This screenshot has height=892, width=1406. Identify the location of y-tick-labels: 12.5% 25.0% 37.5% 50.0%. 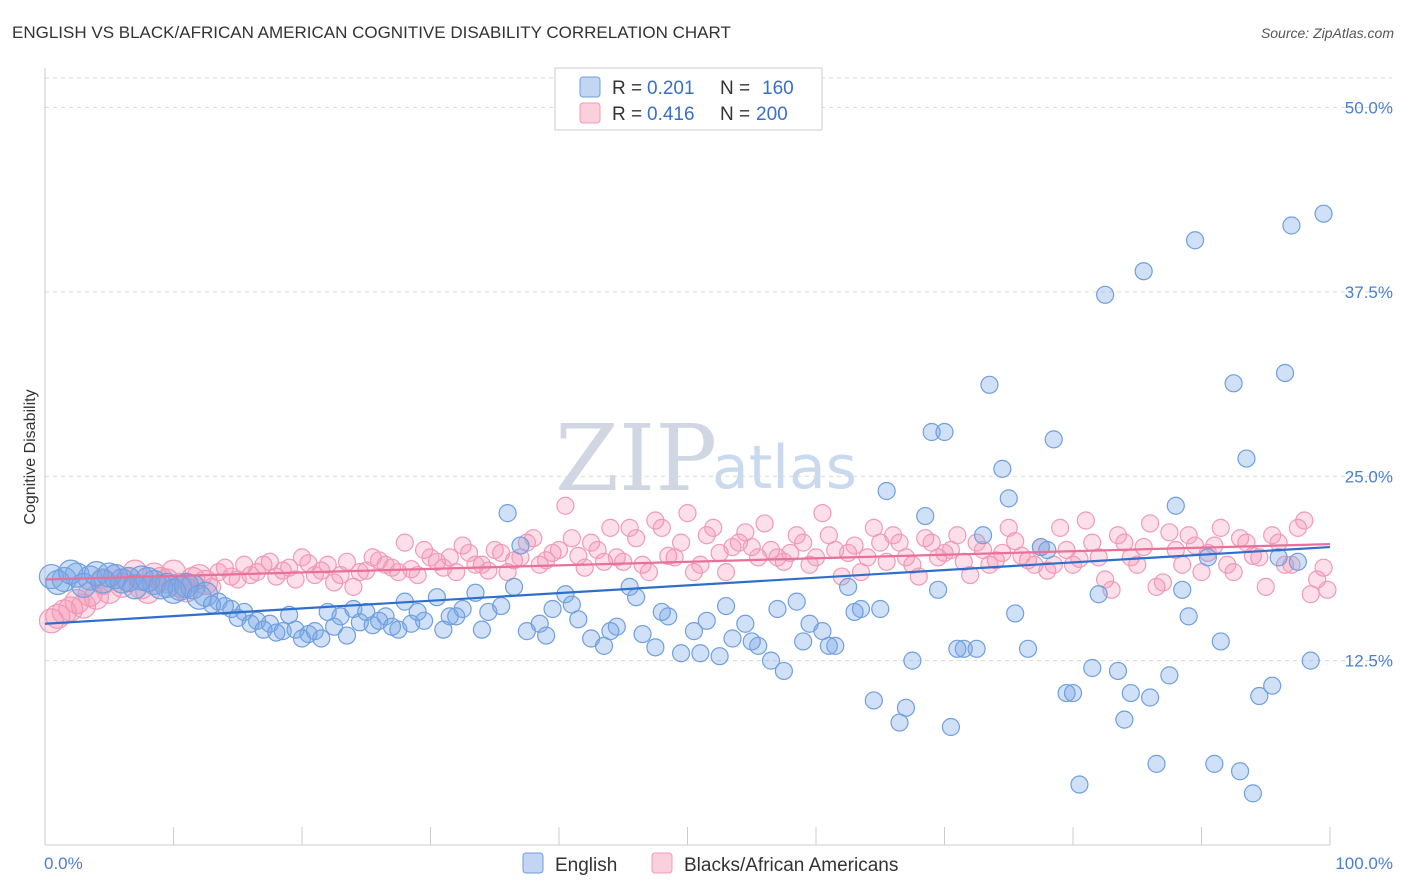
(1369, 385).